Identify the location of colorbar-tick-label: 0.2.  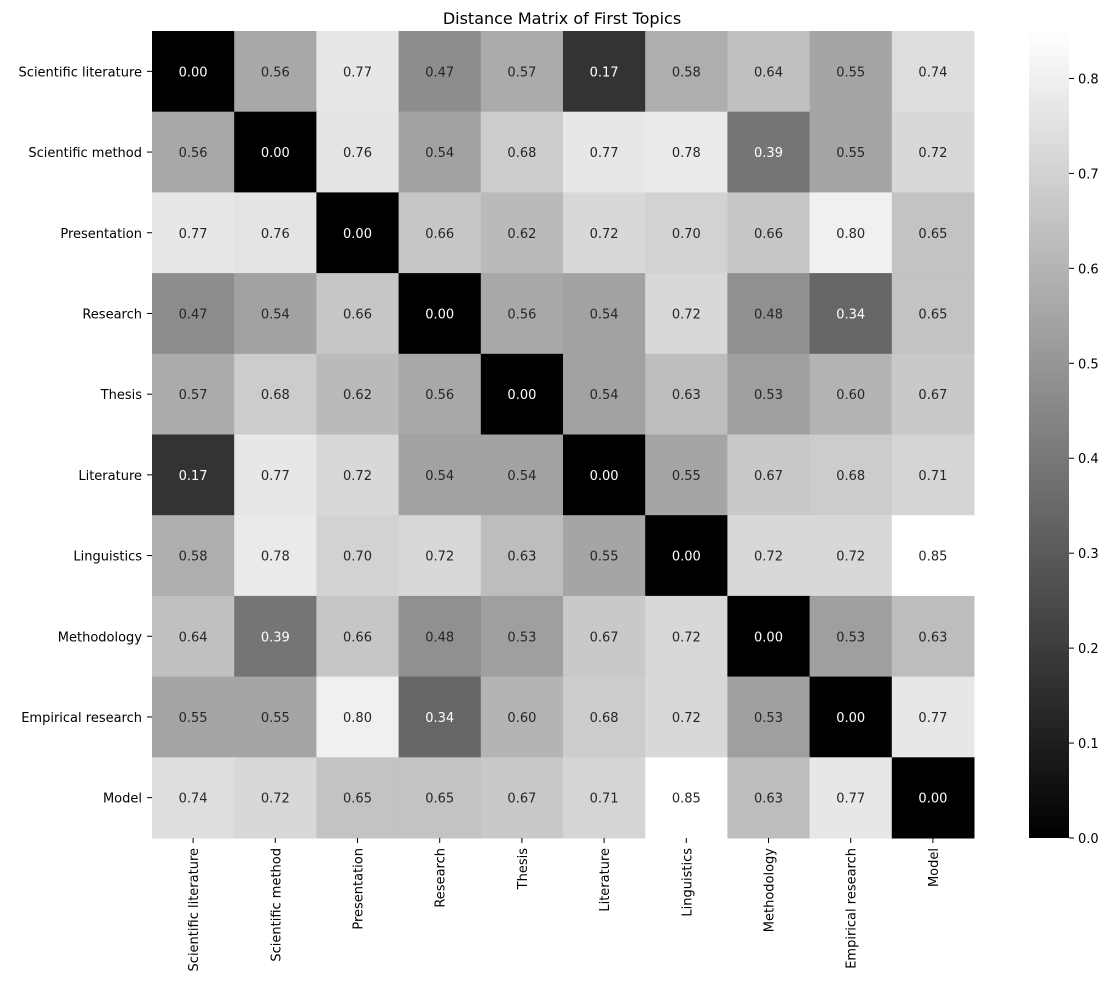
(1088, 649).